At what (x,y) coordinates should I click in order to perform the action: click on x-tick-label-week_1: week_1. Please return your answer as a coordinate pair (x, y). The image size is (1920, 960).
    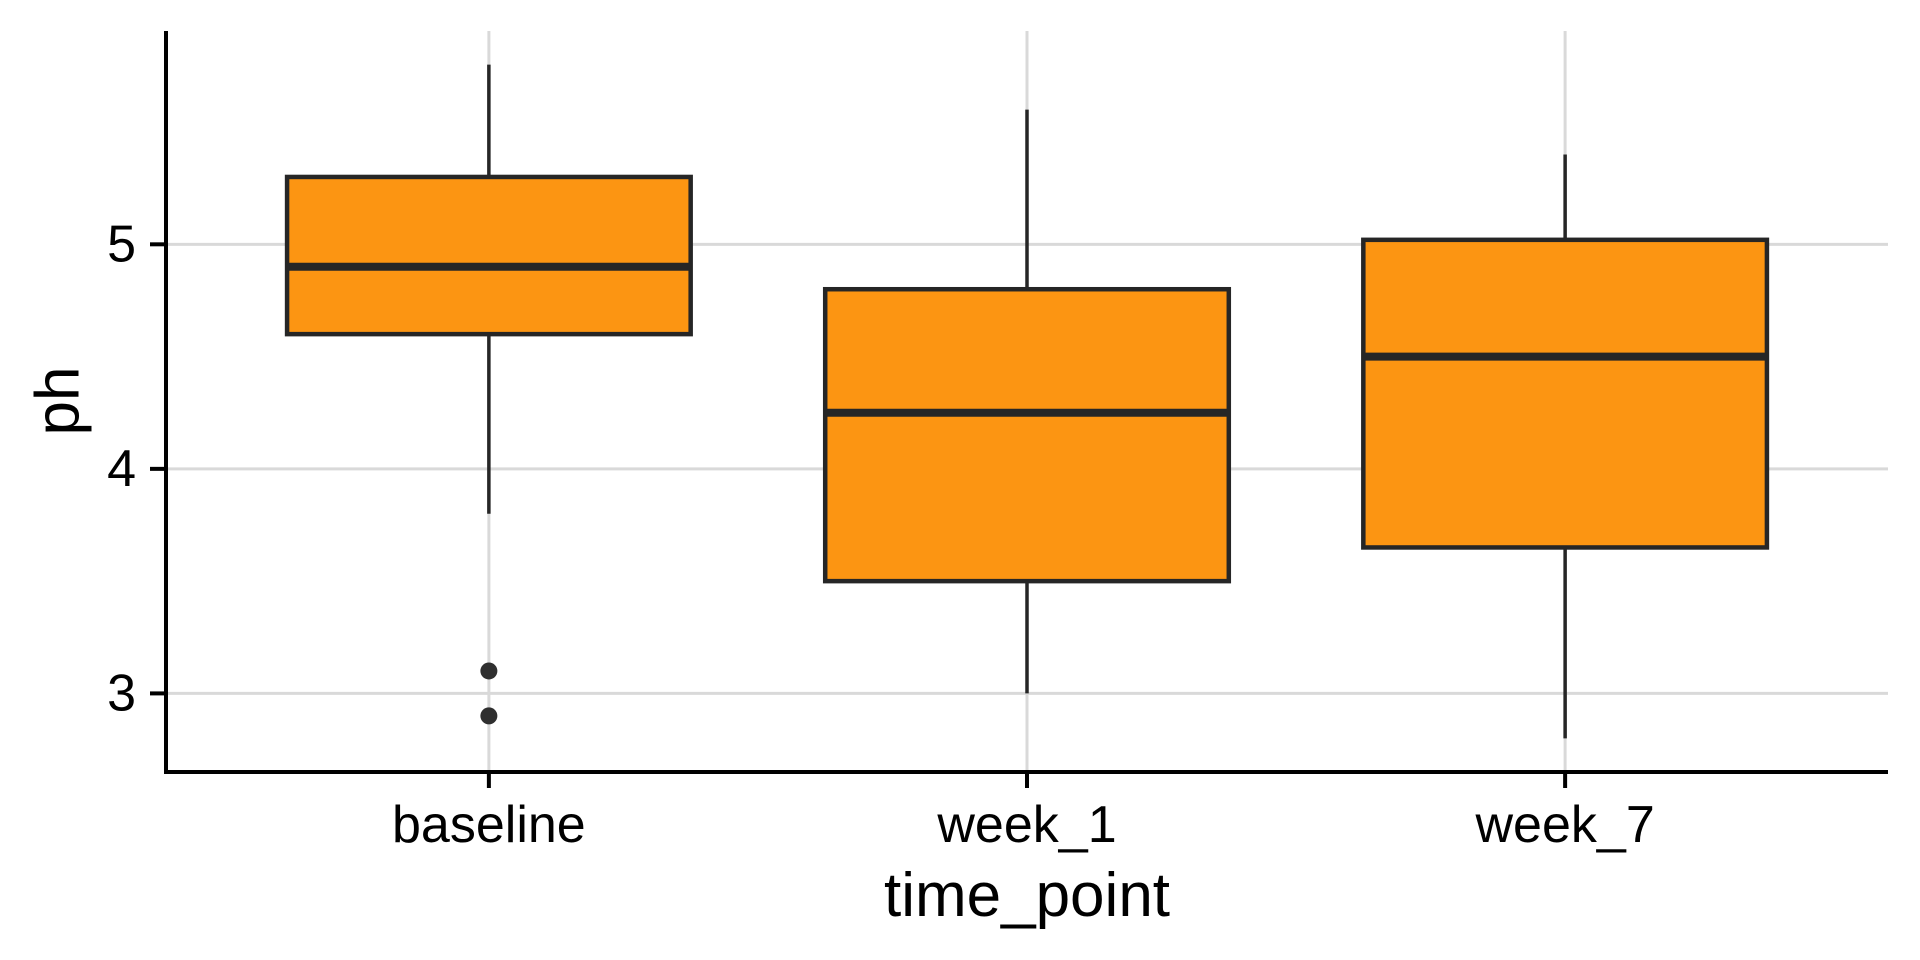
    Looking at the image, I should click on (1026, 825).